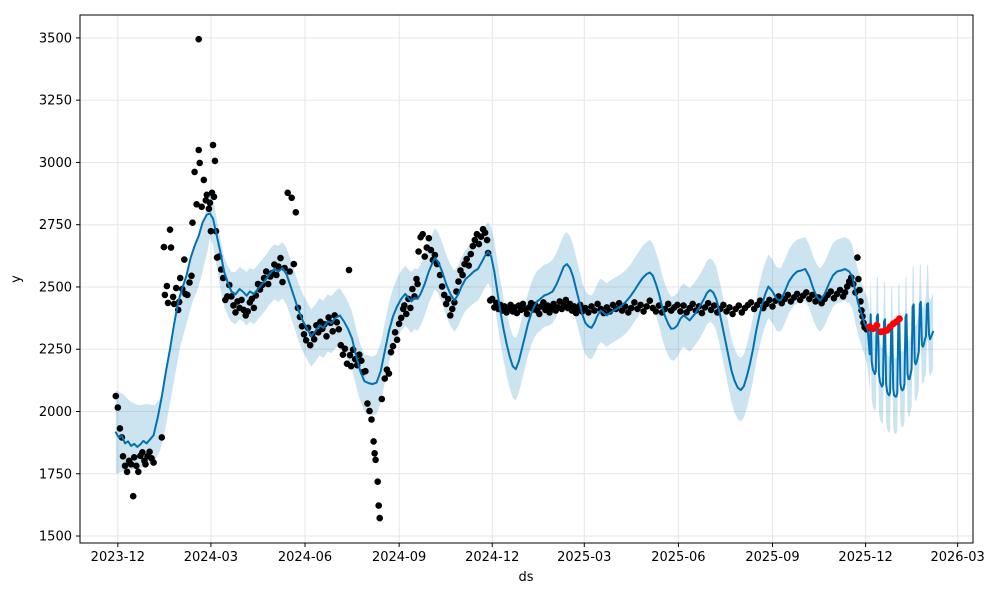  I want to click on x-tick-label: 2023-12, so click(118, 557).